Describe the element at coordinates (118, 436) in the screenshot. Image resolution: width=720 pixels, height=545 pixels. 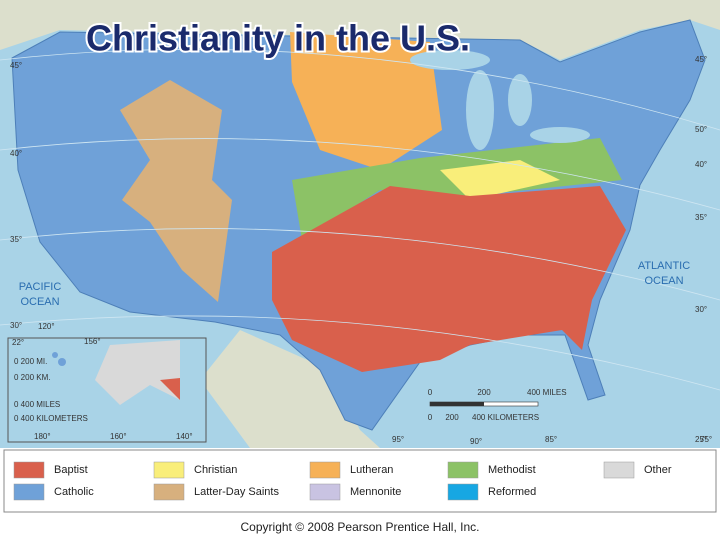
I see `inset-label: 160°` at that location.